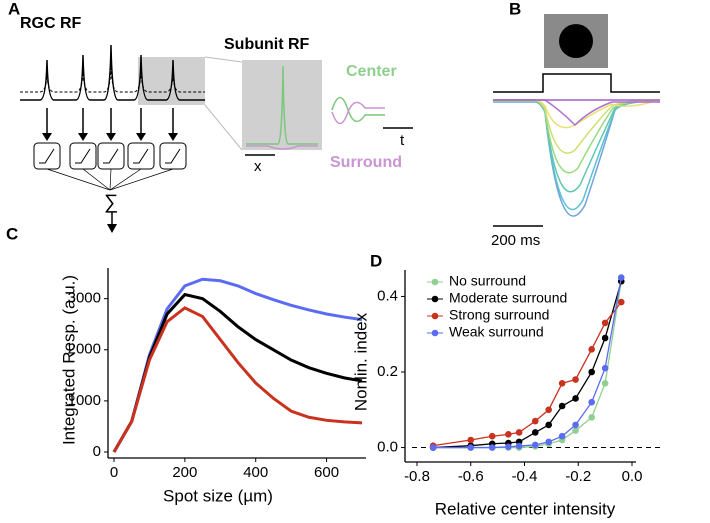  What do you see at coordinates (326, 472) in the screenshot?
I see `x-tick-label: 600` at bounding box center [326, 472].